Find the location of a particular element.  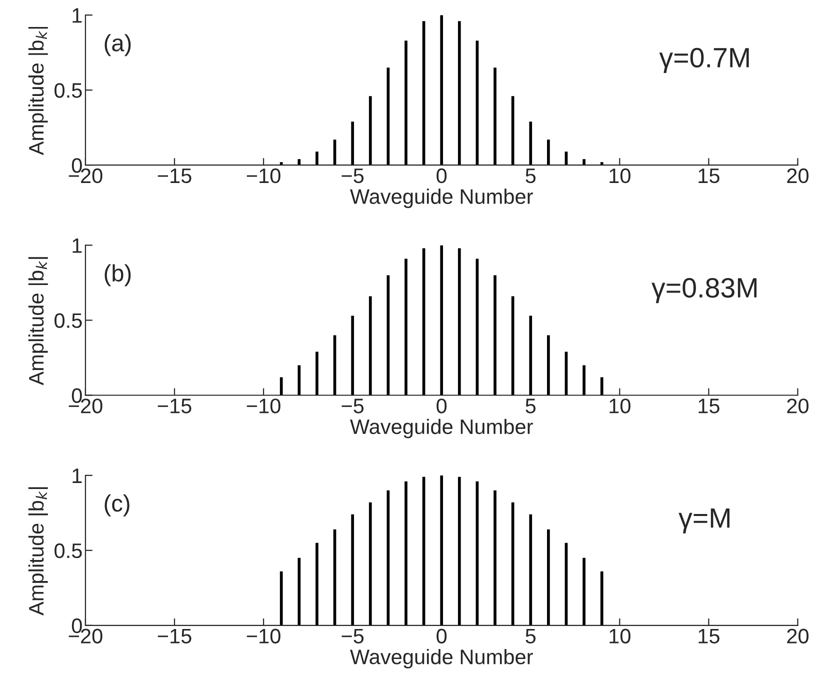

annotation: γ=M is located at coordinates (704, 521).